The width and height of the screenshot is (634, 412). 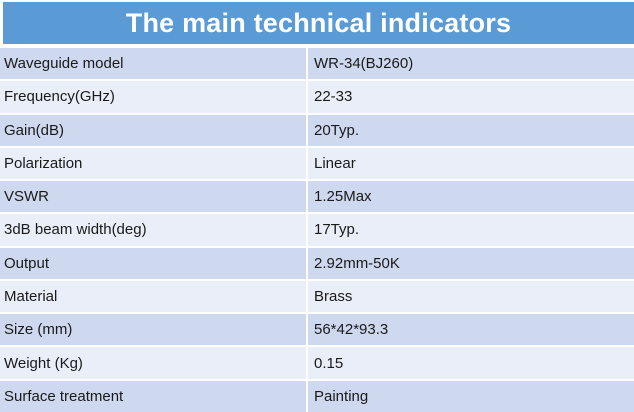 I want to click on title-bar: The main technical indicators, so click(x=318, y=23).